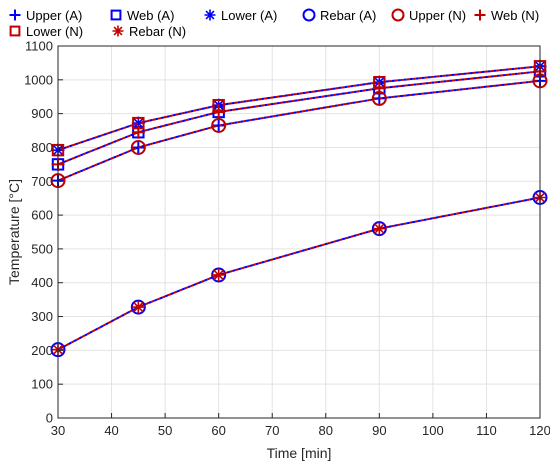 Image resolution: width=550 pixels, height=465 pixels. I want to click on x-tick-label: 70, so click(272, 430).